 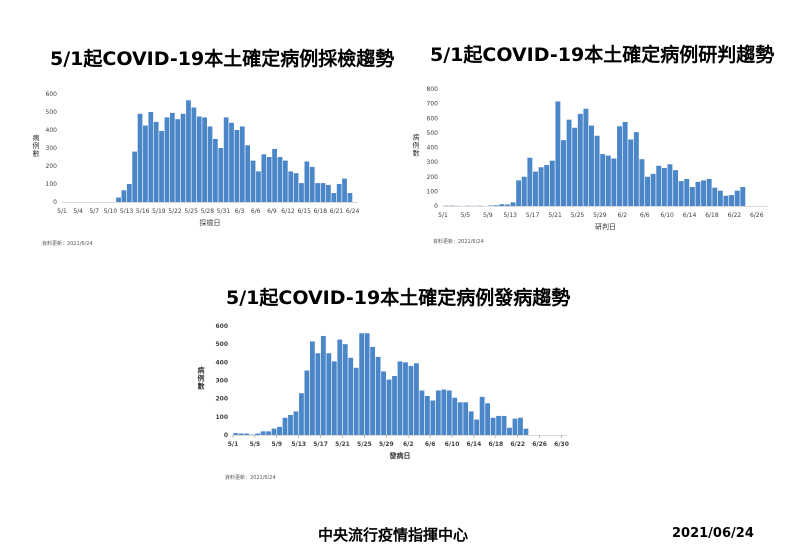 I want to click on svg-text: 5/7, so click(x=94, y=211).